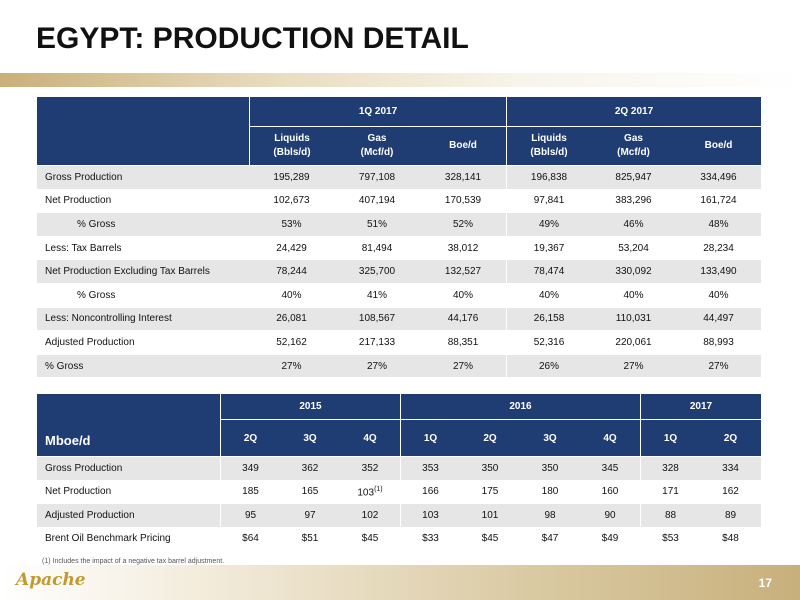 This screenshot has height=600, width=800. I want to click on table-cell: 161,724, so click(718, 200).